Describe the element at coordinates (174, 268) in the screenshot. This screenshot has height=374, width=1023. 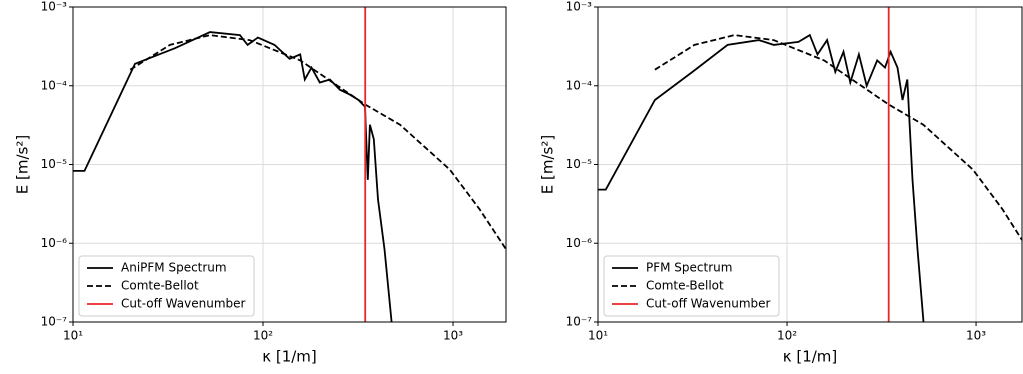
I see `legend-label: AniPFM Spectrum` at that location.